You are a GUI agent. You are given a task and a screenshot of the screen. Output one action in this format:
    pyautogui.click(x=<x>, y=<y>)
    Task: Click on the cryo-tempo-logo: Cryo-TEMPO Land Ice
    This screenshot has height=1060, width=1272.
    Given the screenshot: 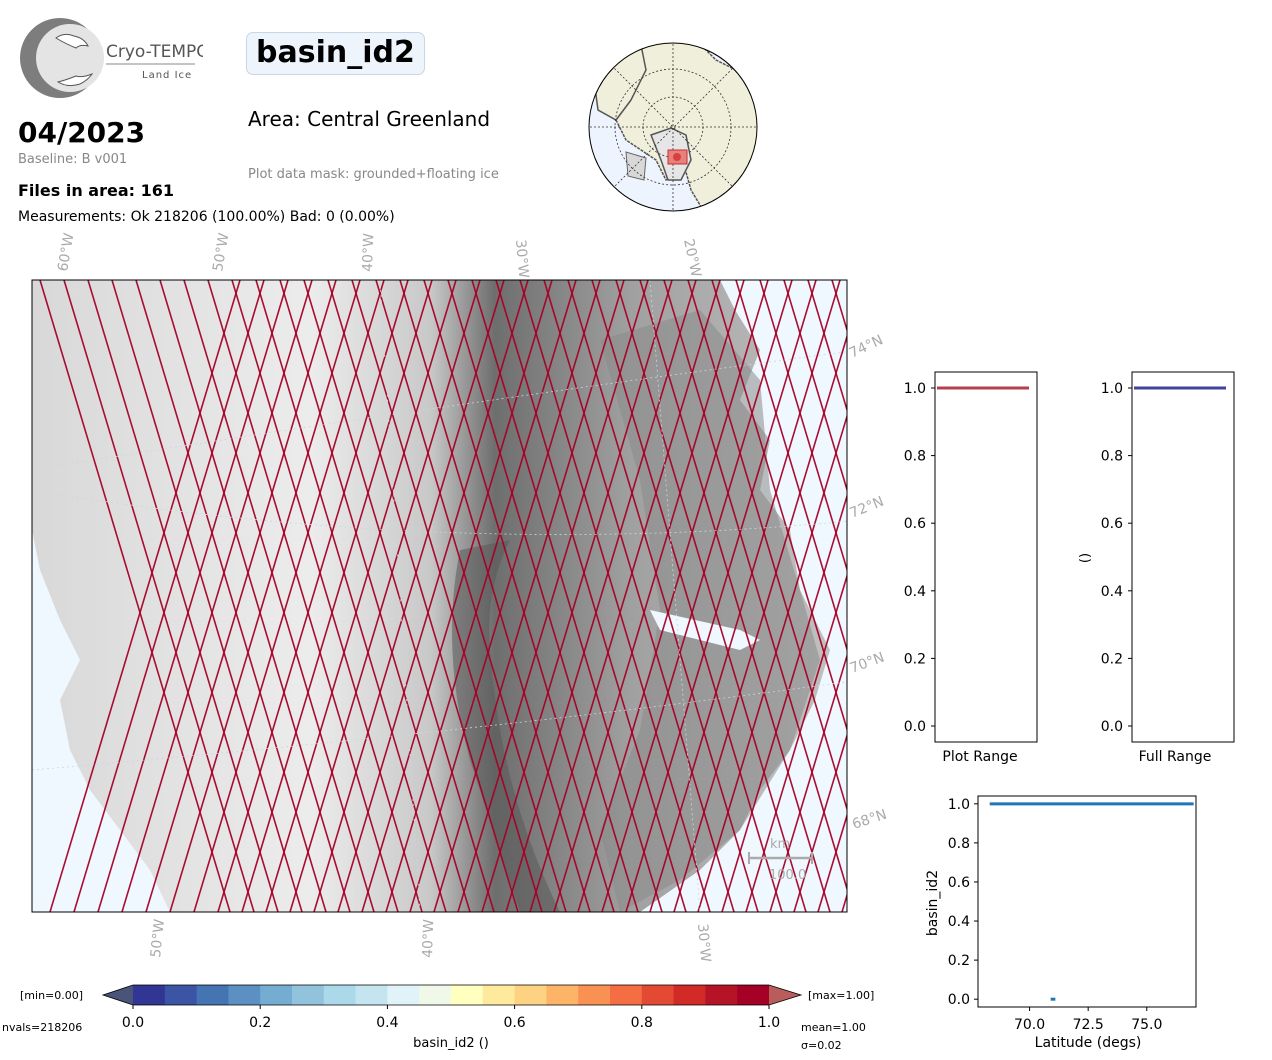 What is the action you would take?
    pyautogui.click(x=111, y=58)
    